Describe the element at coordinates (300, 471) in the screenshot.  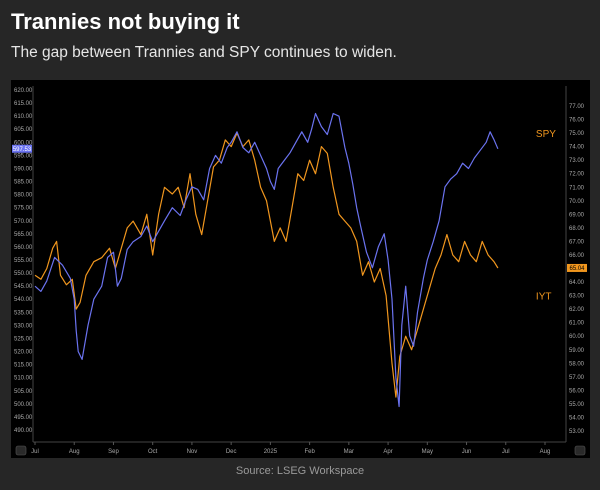
I see `source-note: Source: LSEG Workspace` at that location.